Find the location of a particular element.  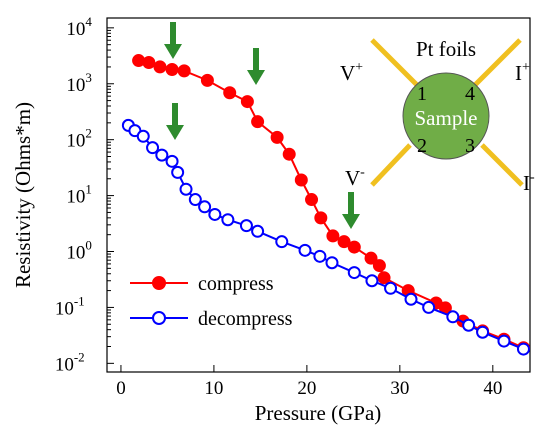

x-tick-label: 0 is located at coordinates (121, 388).